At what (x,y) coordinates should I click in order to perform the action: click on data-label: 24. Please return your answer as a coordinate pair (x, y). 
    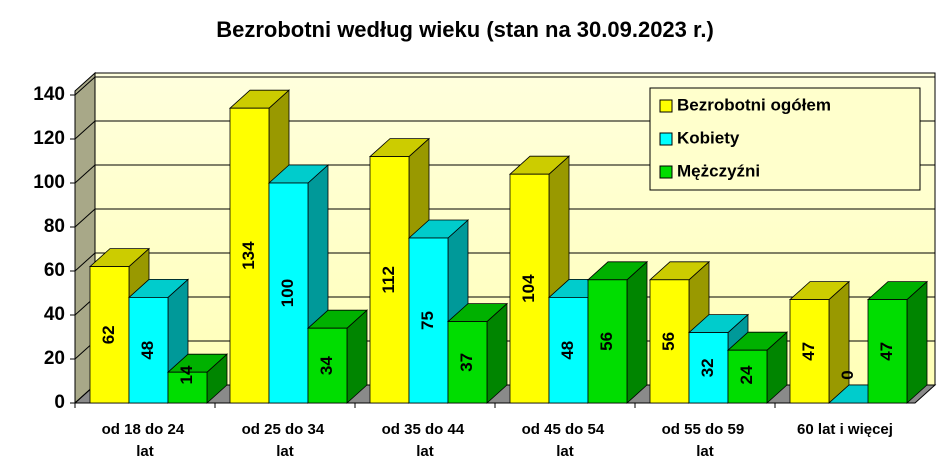
    Looking at the image, I should click on (746, 374).